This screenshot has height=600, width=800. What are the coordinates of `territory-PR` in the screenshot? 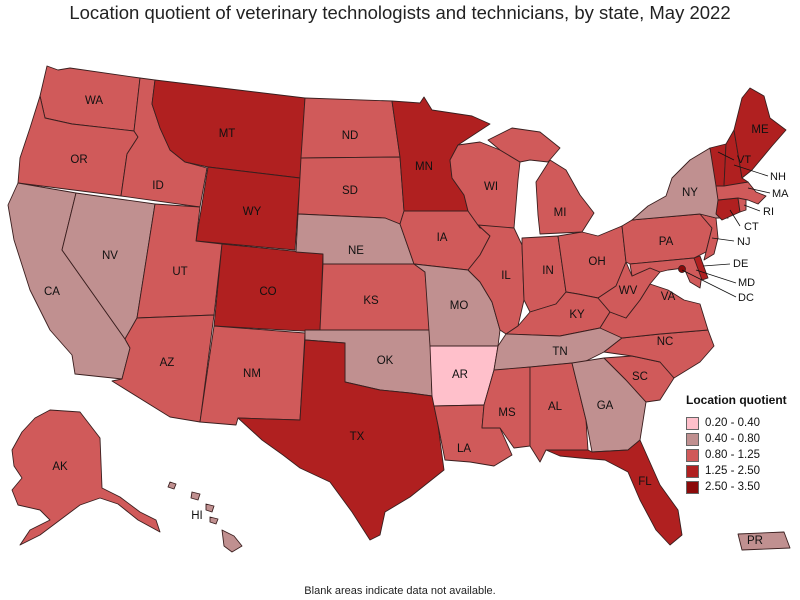 It's located at (764, 541).